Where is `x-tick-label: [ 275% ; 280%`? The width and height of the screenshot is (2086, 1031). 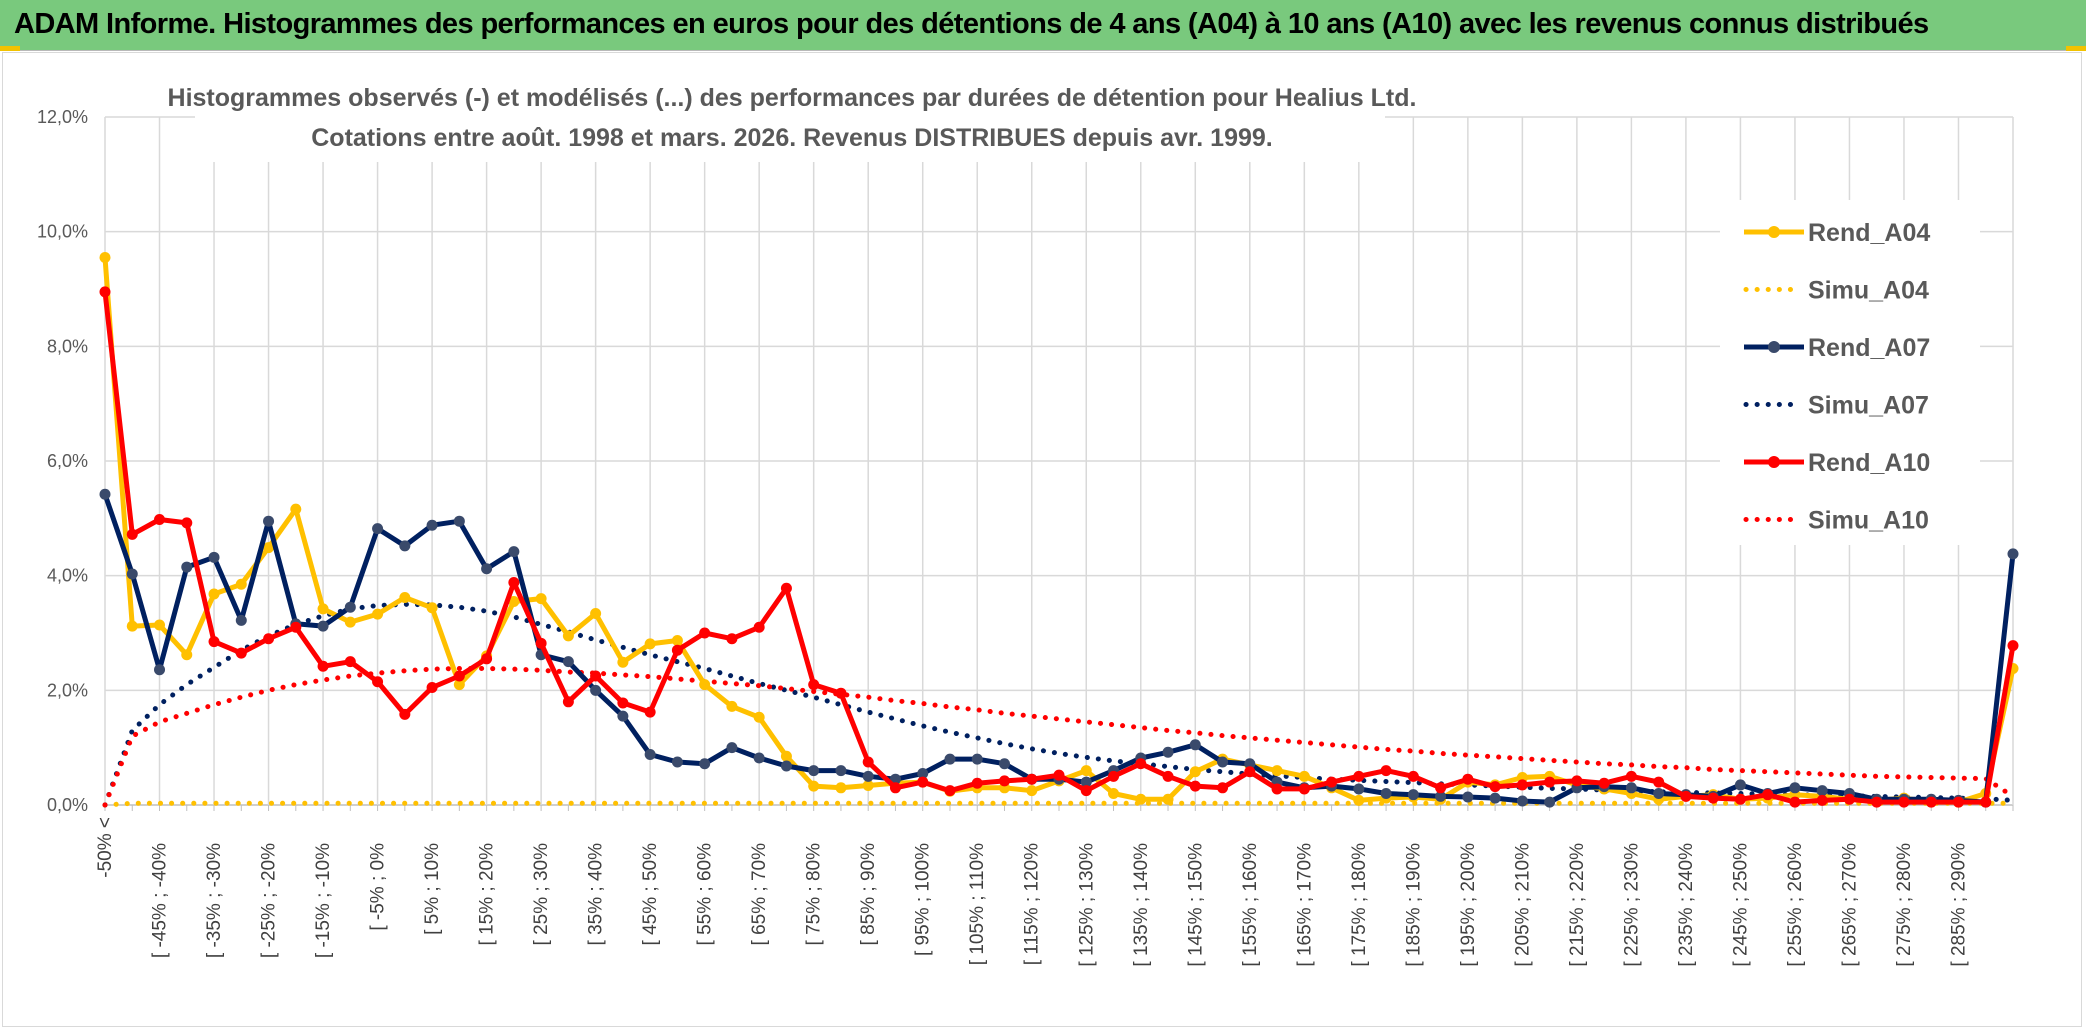
x-tick-label: [ 275% ; 280% is located at coordinates (1904, 905).